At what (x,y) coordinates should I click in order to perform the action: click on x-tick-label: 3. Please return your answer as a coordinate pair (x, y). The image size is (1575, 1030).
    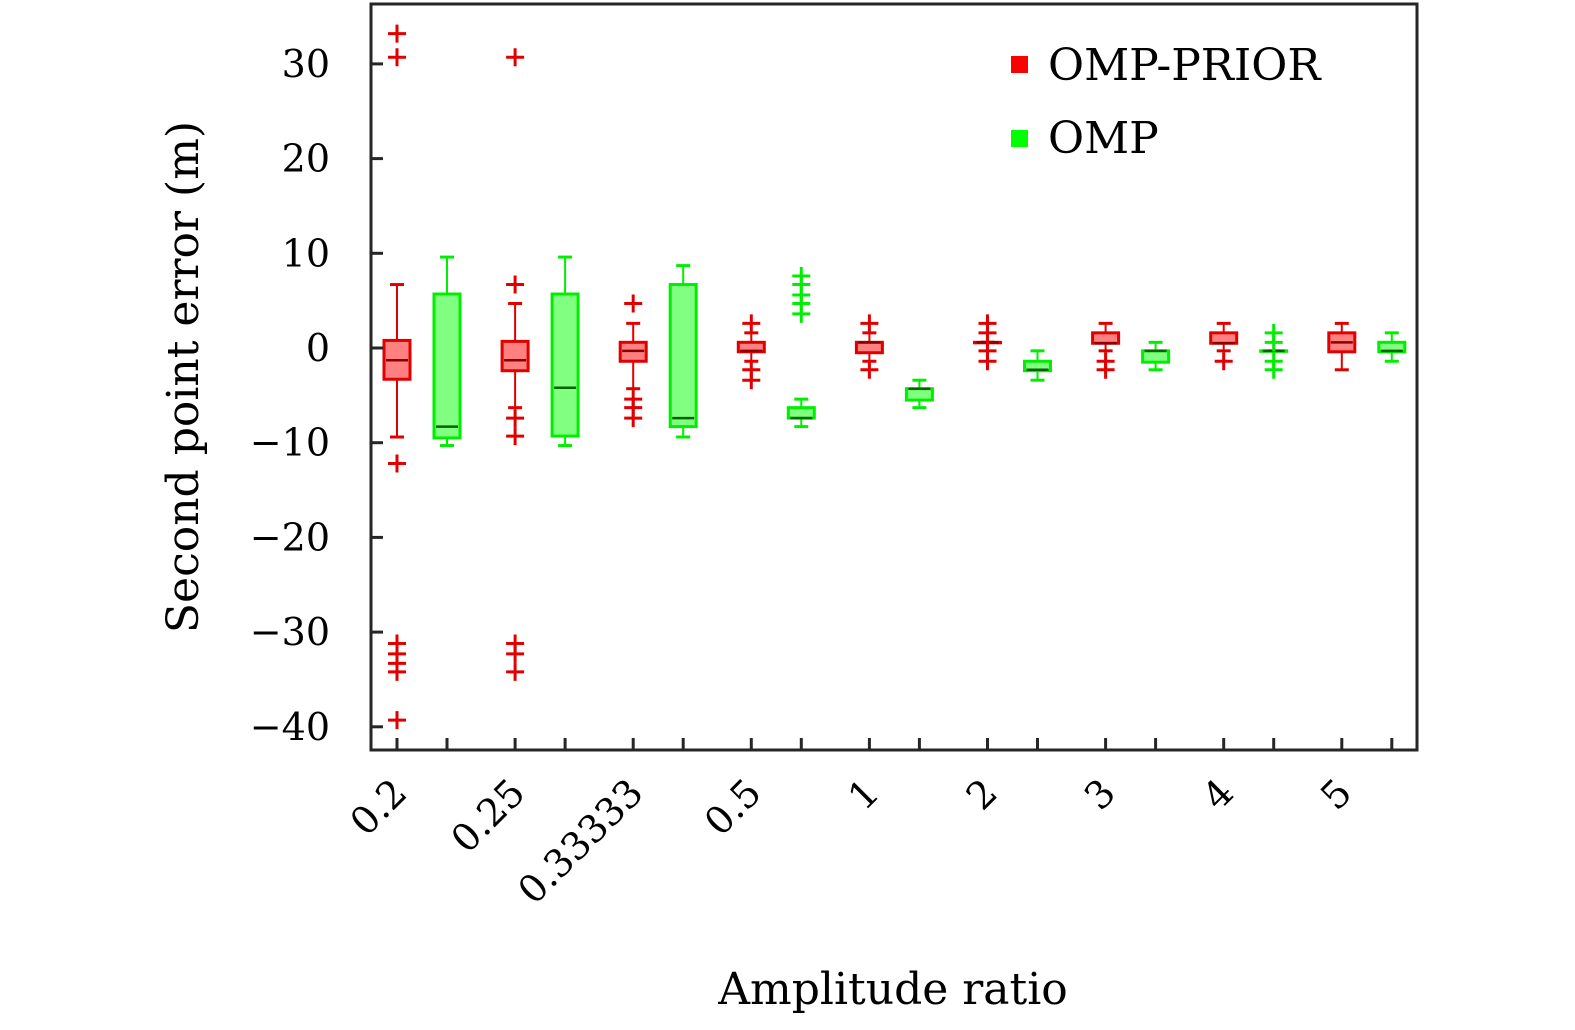
    Looking at the image, I should click on (1100, 794).